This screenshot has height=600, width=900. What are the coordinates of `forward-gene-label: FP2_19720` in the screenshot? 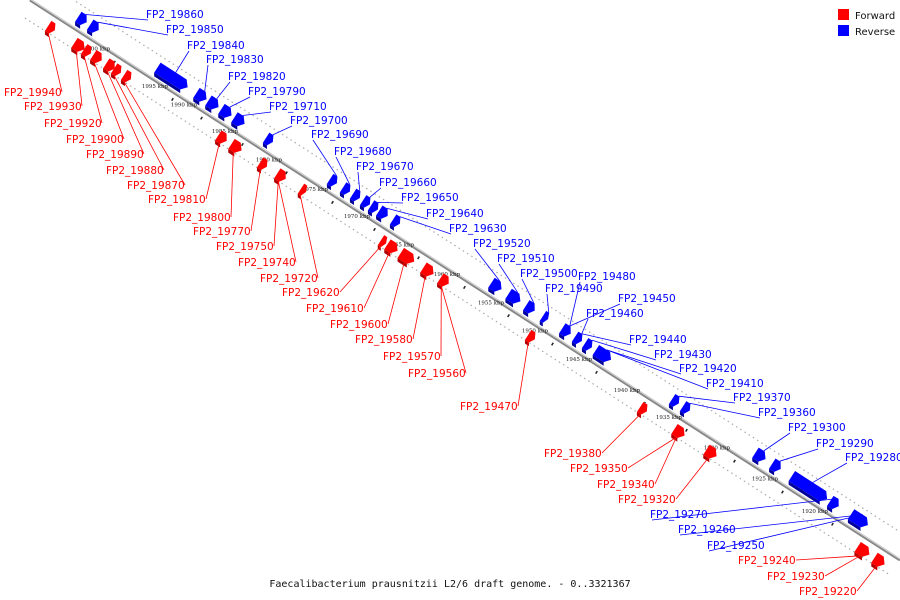 It's located at (289, 279).